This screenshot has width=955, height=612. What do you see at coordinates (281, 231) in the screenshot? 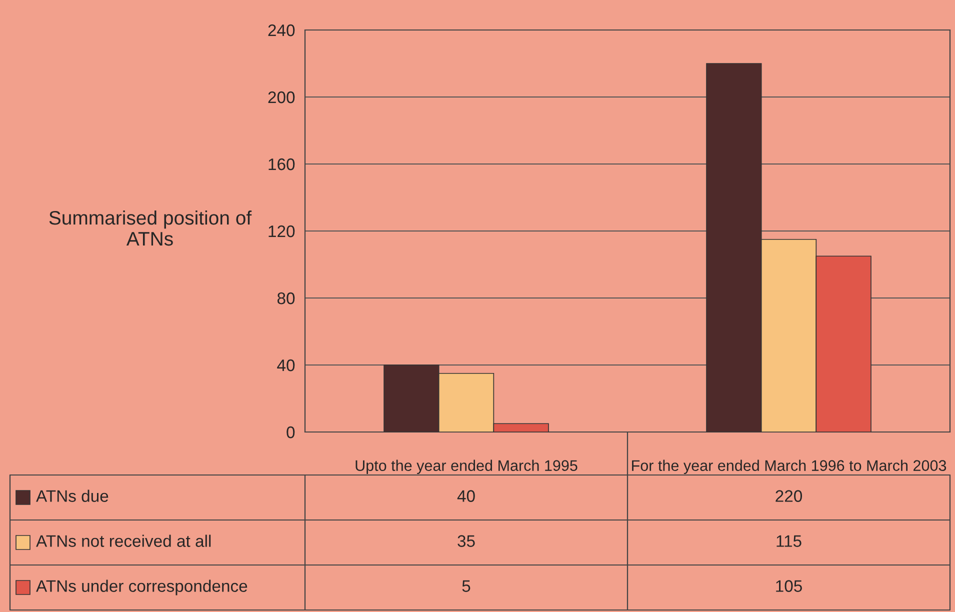
I see `y-tick-label: 120` at bounding box center [281, 231].